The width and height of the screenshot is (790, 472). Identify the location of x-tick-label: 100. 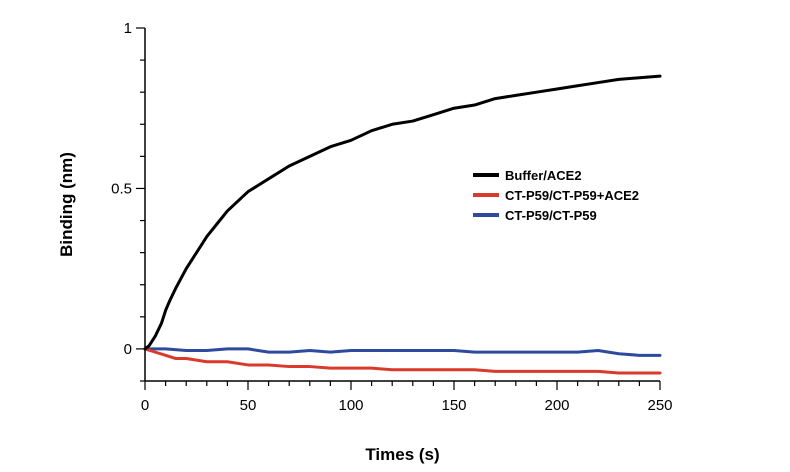
(350, 405).